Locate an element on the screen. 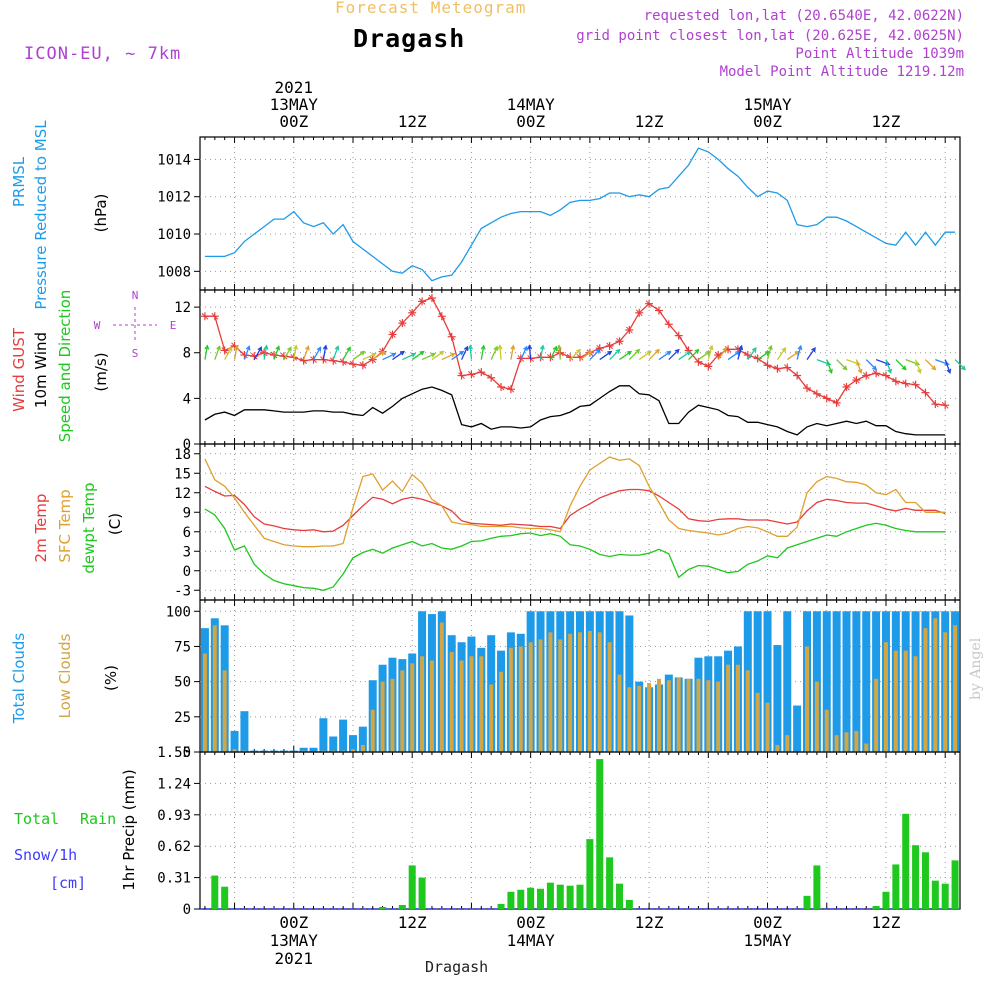 The image size is (1000, 1000). precip-label-total: Total is located at coordinates (36, 819).